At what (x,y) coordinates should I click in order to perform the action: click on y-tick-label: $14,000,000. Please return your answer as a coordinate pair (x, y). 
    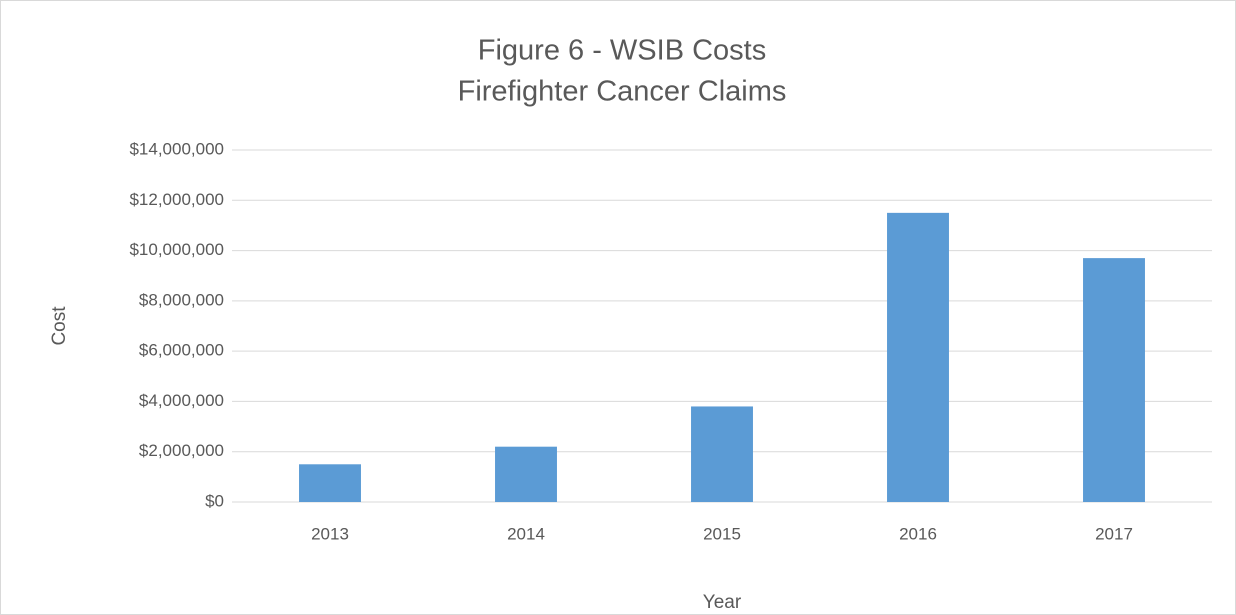
    Looking at the image, I should click on (176, 148).